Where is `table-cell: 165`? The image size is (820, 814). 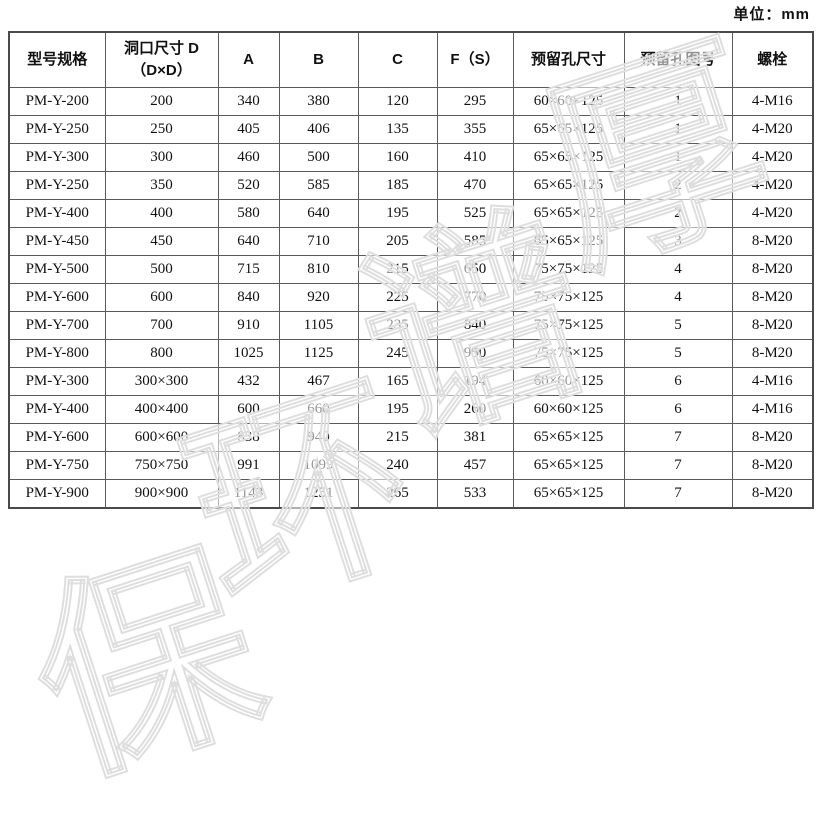
table-cell: 165 is located at coordinates (397, 381).